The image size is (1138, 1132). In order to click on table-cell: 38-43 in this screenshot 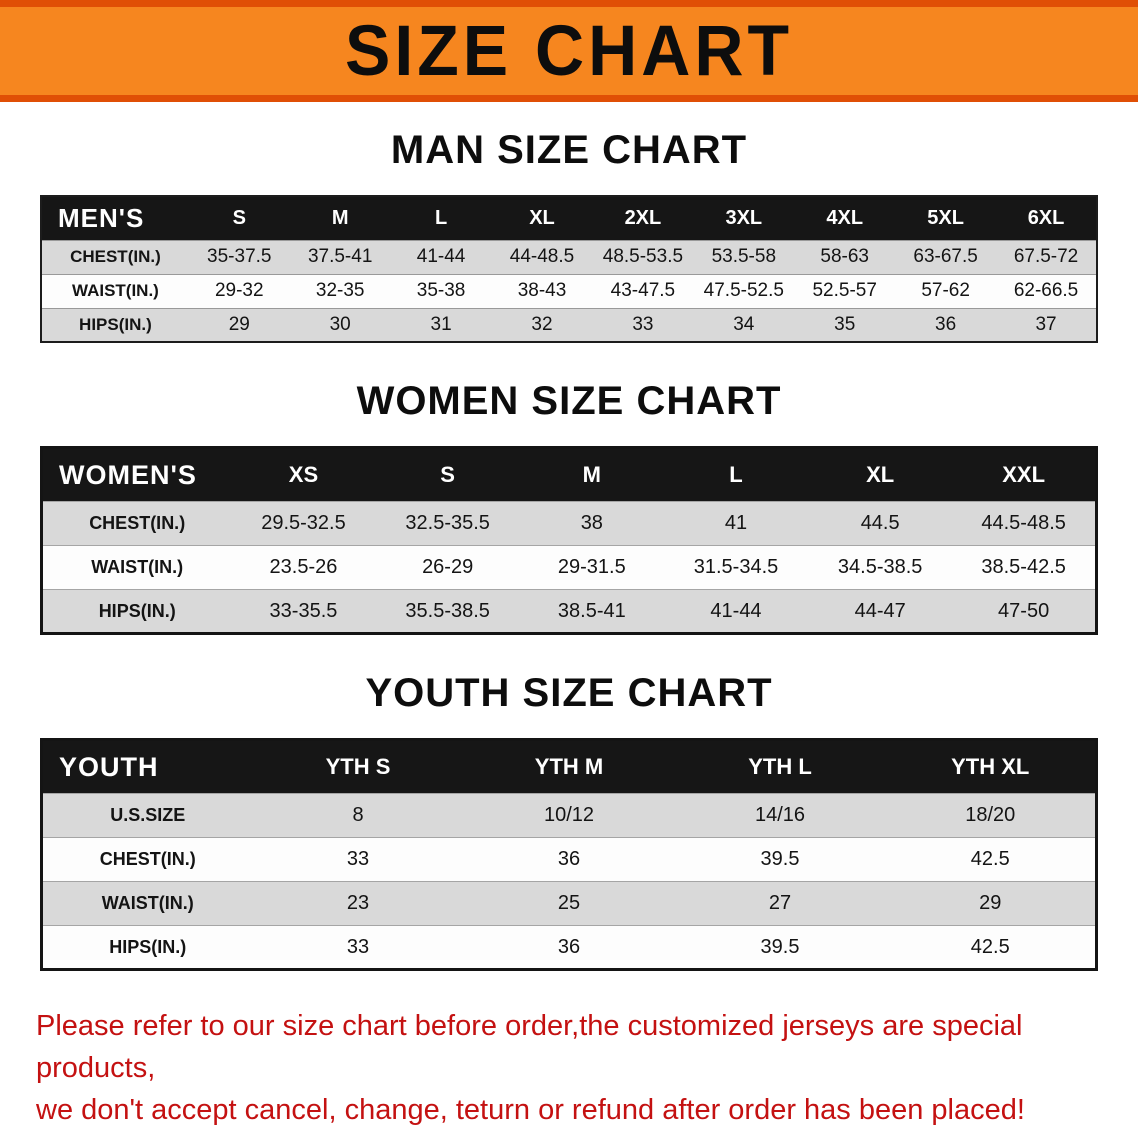, I will do `click(542, 290)`.